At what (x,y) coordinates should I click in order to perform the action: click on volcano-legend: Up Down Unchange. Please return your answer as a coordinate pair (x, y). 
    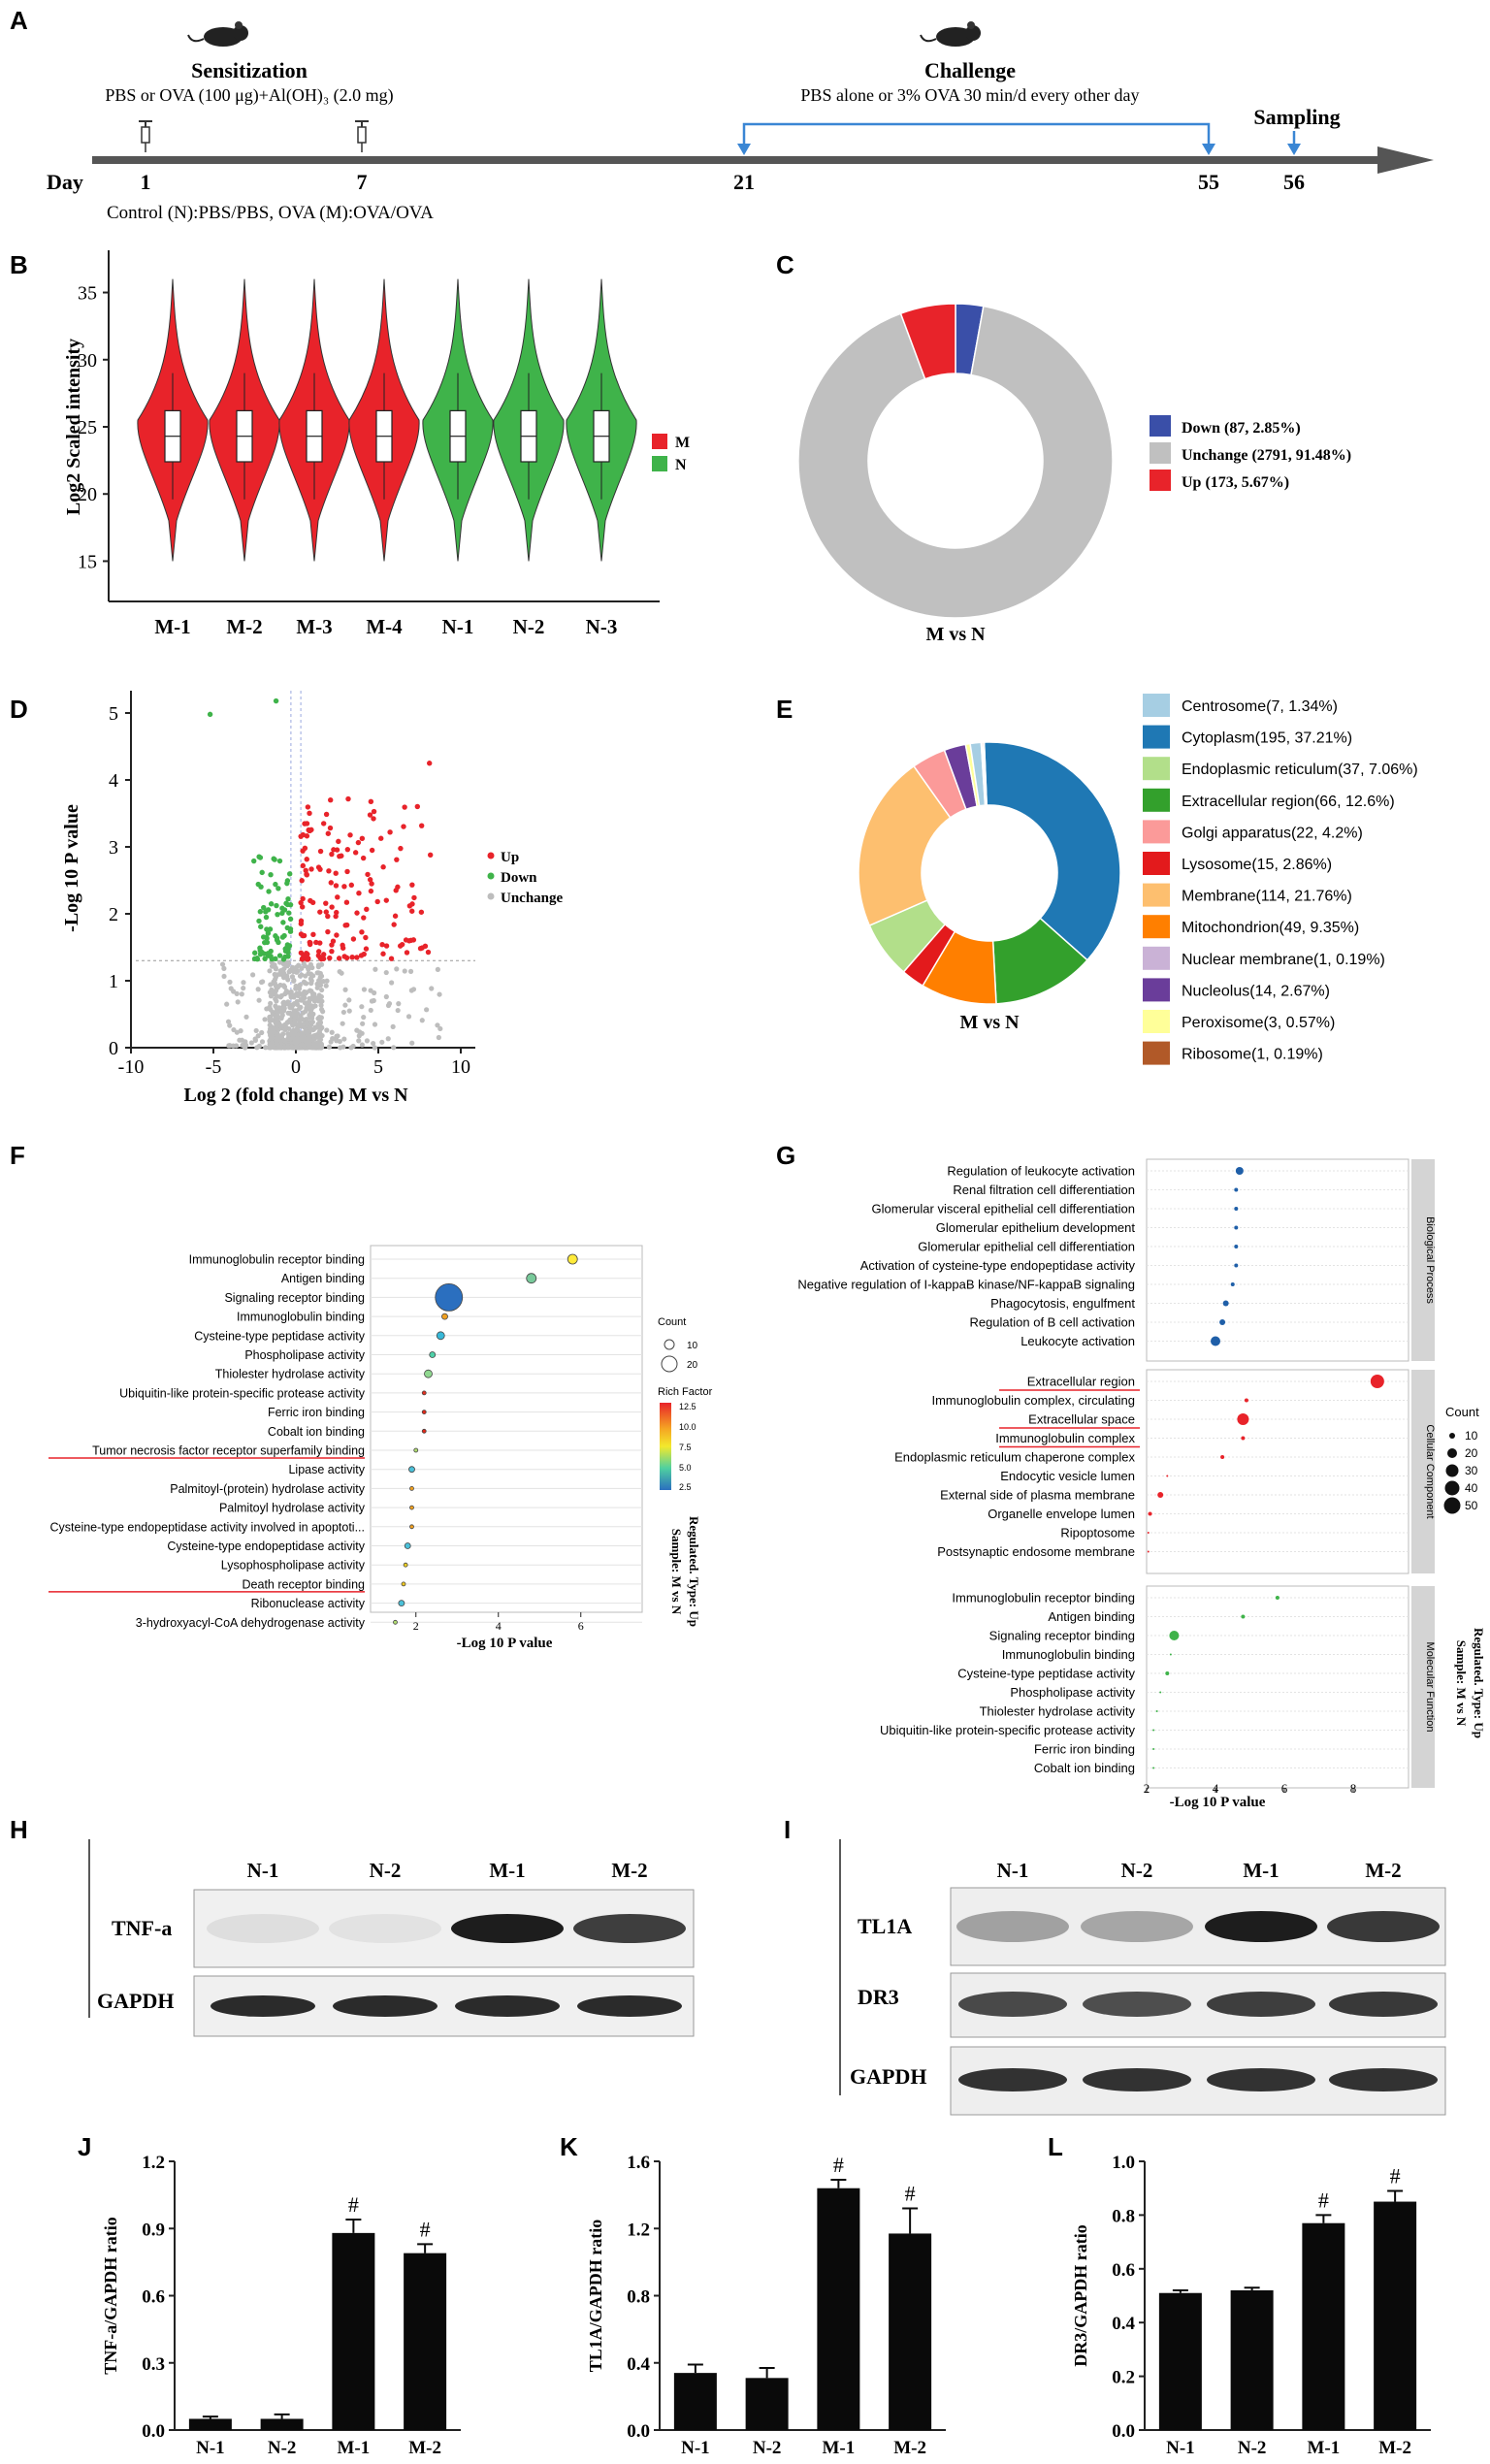
    Looking at the image, I should click on (526, 878).